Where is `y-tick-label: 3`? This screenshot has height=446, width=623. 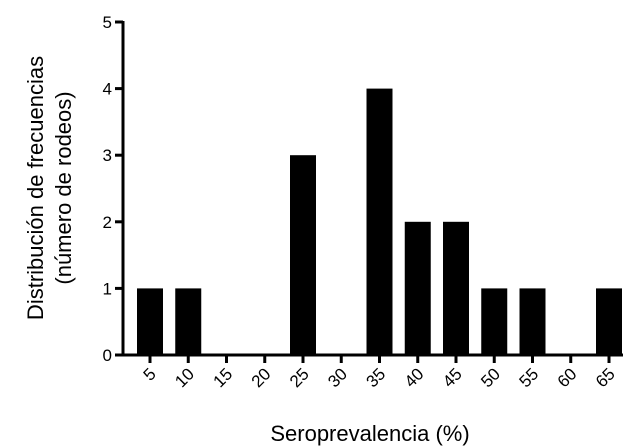
y-tick-label: 3 is located at coordinates (107, 155).